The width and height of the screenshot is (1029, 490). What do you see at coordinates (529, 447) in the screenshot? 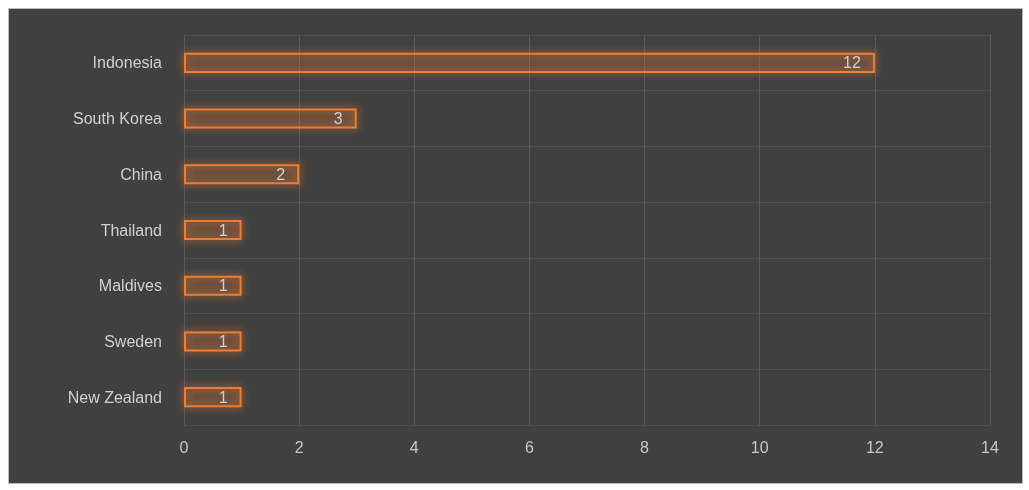
I see `x-tick-label: 6` at bounding box center [529, 447].